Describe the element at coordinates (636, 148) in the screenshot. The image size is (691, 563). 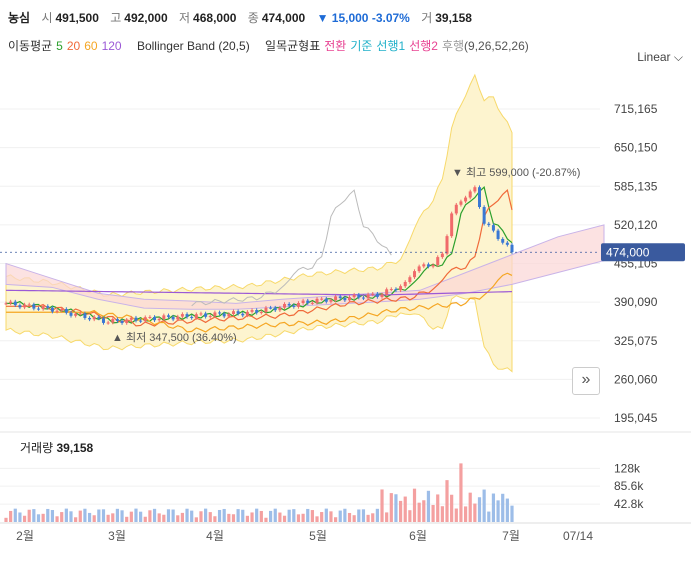
I see `y-tick-label: 650,150` at that location.